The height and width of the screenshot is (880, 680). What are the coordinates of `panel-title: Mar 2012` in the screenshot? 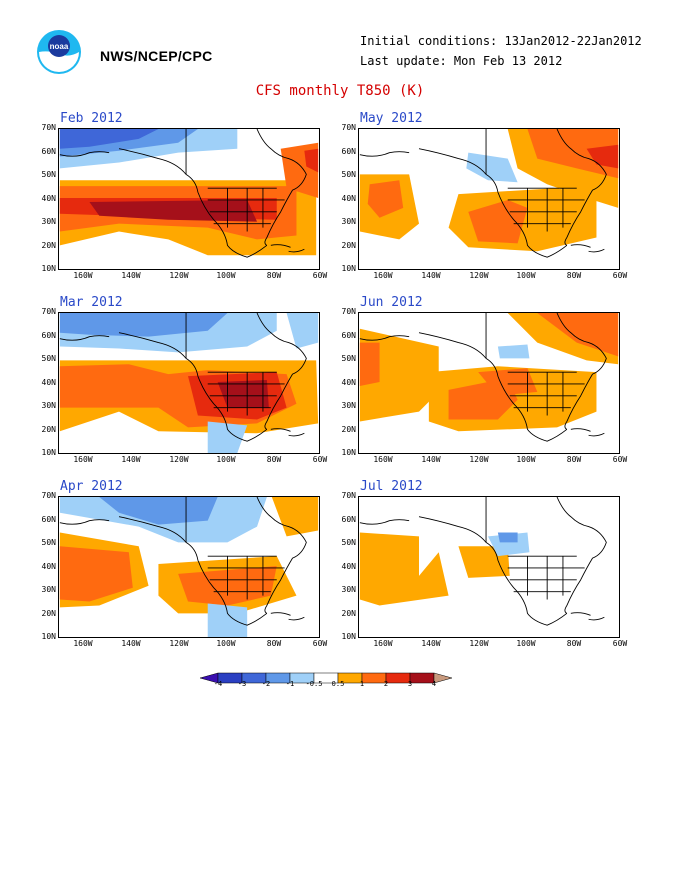 It's located at (91, 302).